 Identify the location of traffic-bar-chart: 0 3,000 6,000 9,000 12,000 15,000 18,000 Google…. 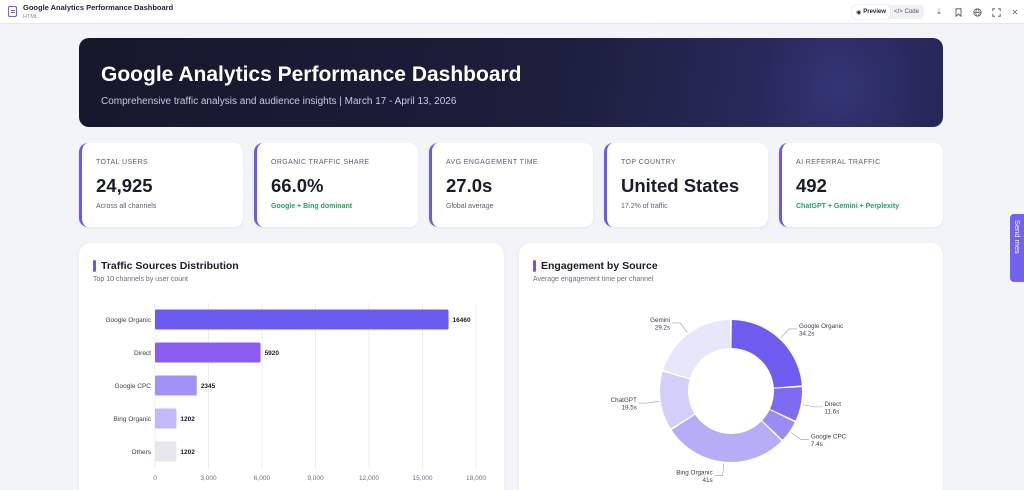
(295, 392).